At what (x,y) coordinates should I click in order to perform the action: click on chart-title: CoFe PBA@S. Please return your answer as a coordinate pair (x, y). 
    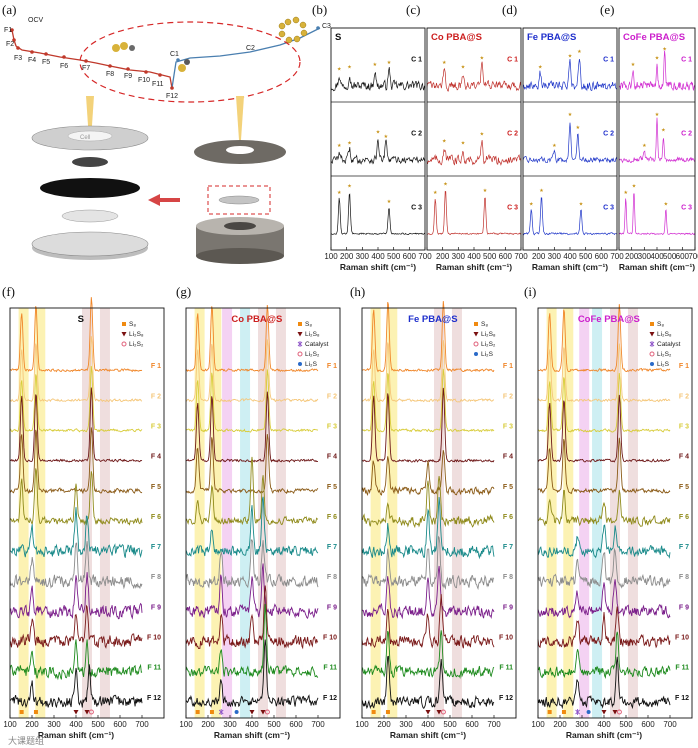
    Looking at the image, I should click on (654, 37).